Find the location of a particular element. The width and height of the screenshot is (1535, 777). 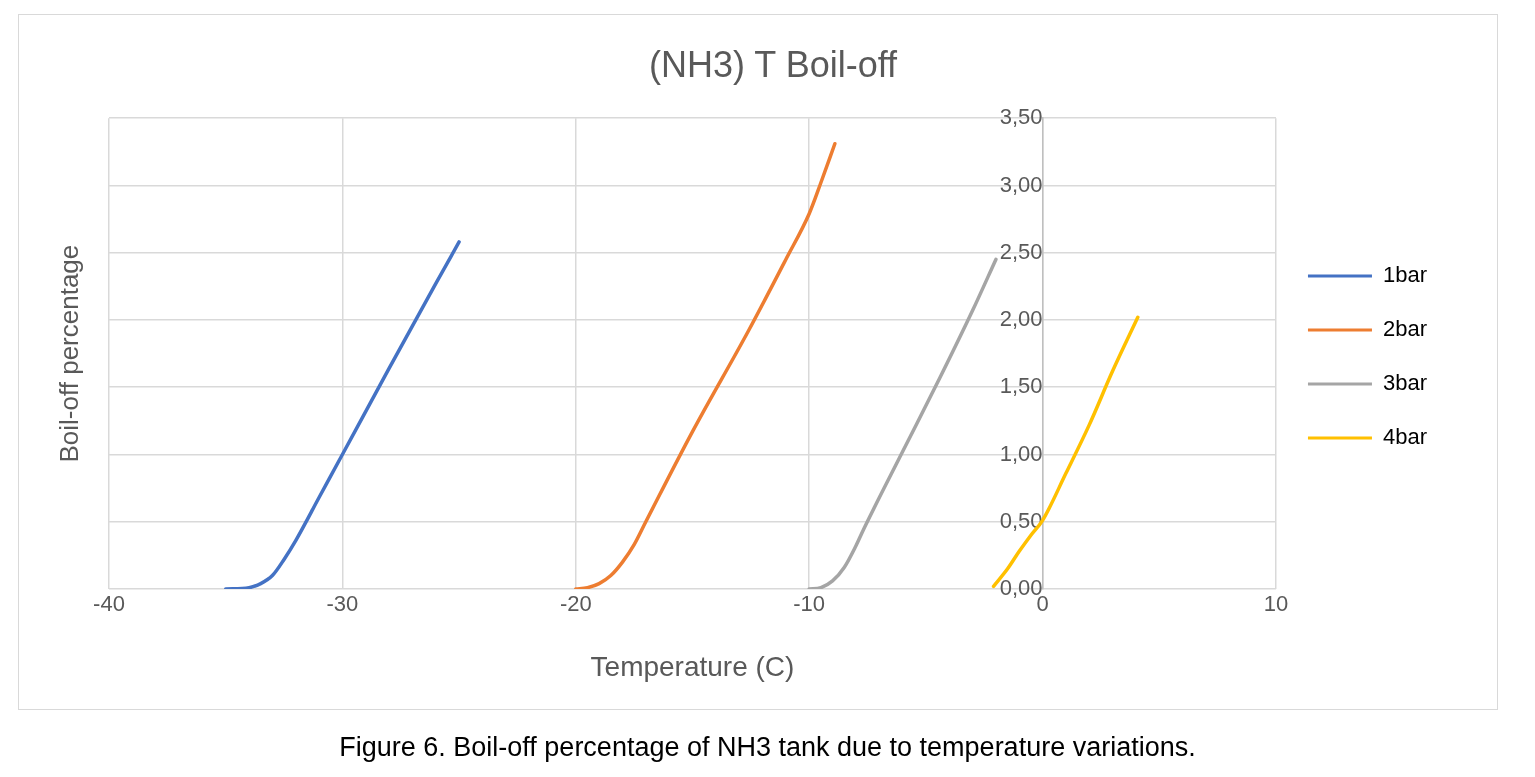

caption: Figure 6. Boil-off percentage of NH3 tank due to temperature variations. is located at coordinates (767, 747).